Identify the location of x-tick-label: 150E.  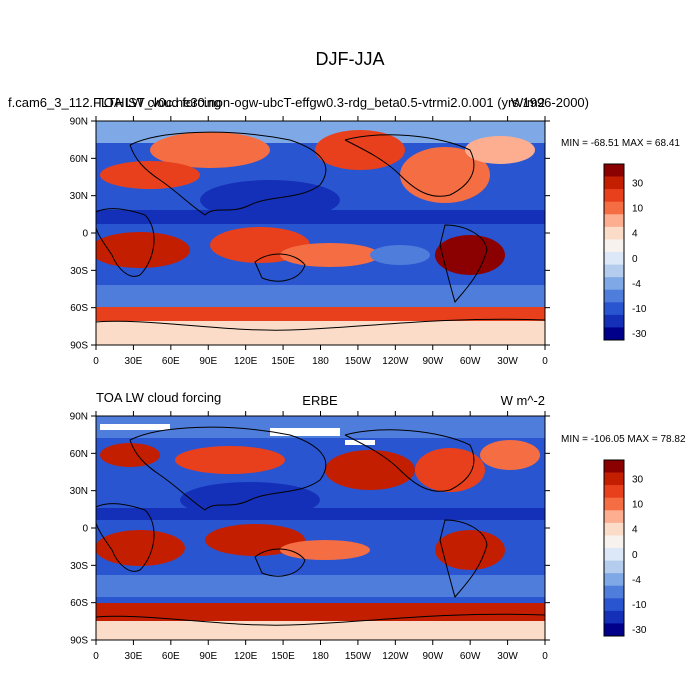
(283, 656).